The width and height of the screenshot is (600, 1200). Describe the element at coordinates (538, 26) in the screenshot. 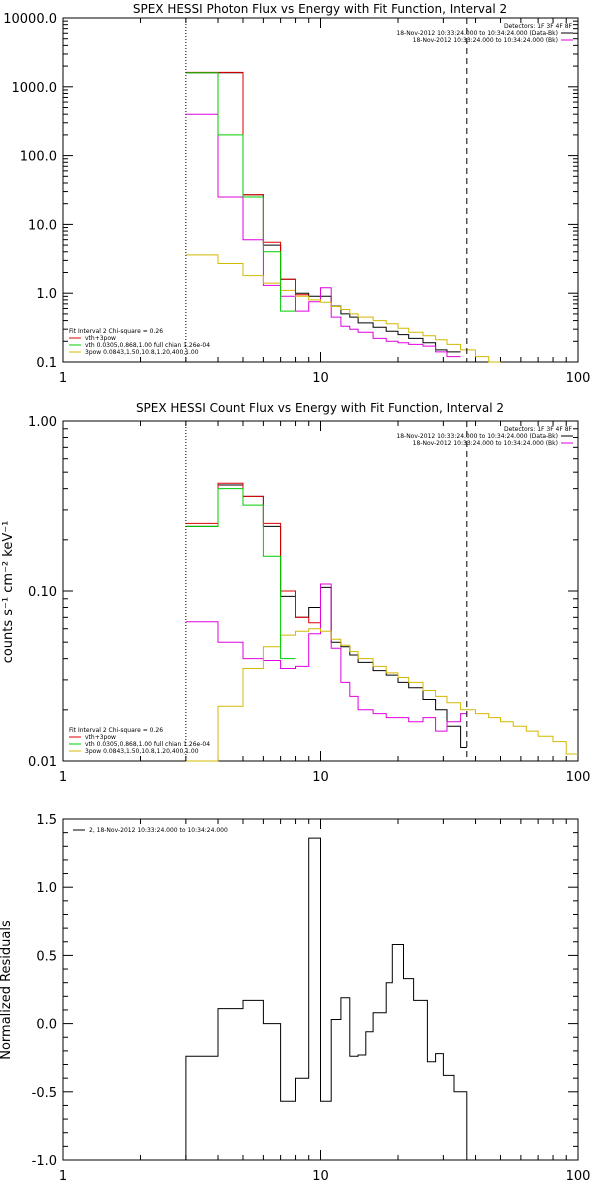

I see `panel0-legend-top-text: Detectors: 1F 3F 4F 8F` at that location.